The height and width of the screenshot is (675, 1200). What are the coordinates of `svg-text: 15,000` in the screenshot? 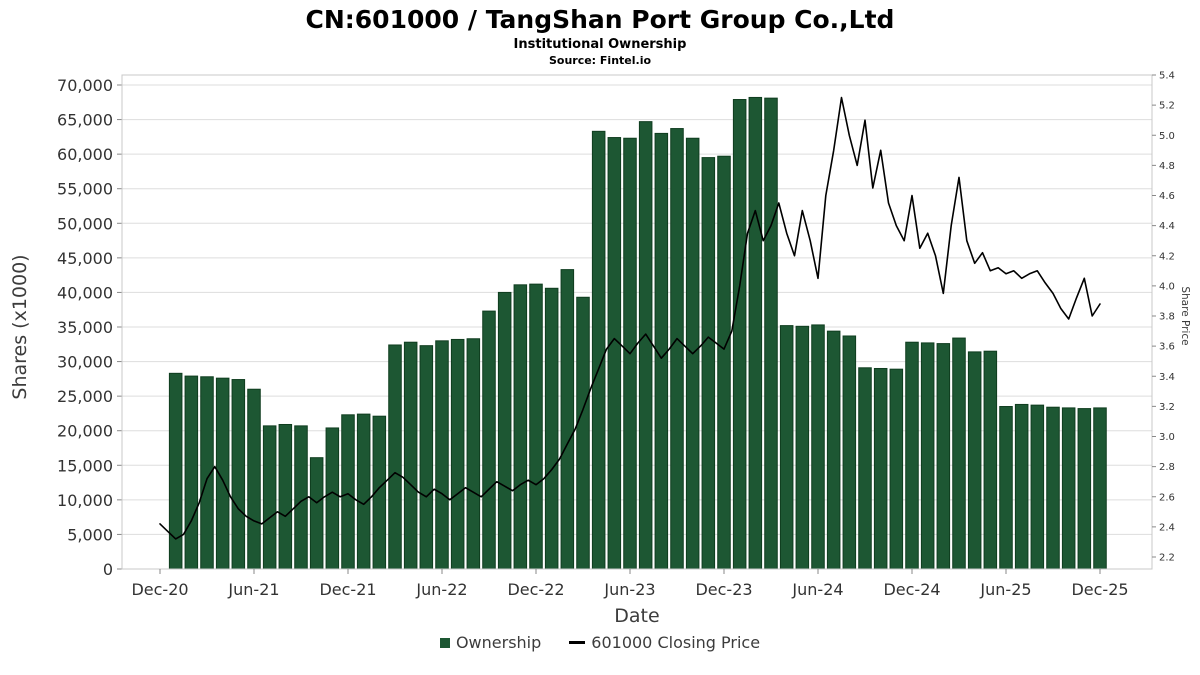 It's located at (85, 465).